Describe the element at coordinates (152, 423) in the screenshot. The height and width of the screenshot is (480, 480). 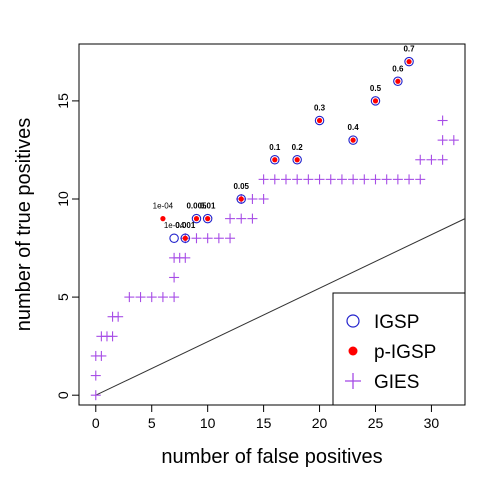
I see `x-tick-label: 5` at that location.